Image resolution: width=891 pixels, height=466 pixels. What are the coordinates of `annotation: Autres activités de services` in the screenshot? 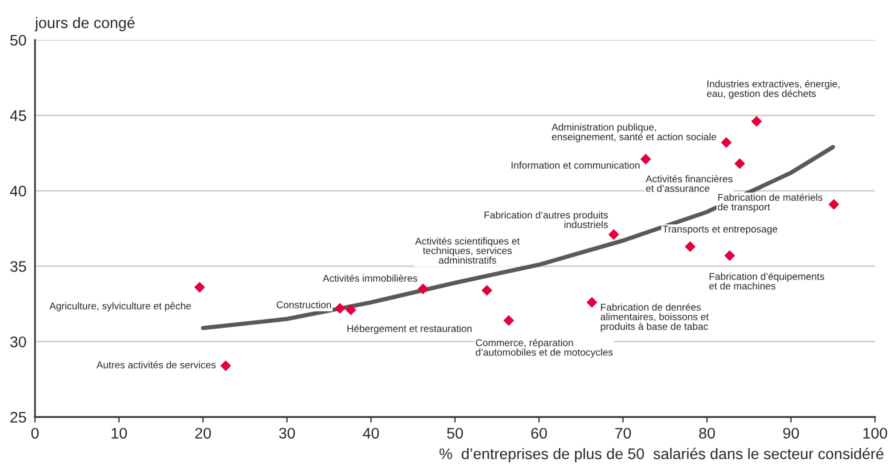 It's located at (156, 364).